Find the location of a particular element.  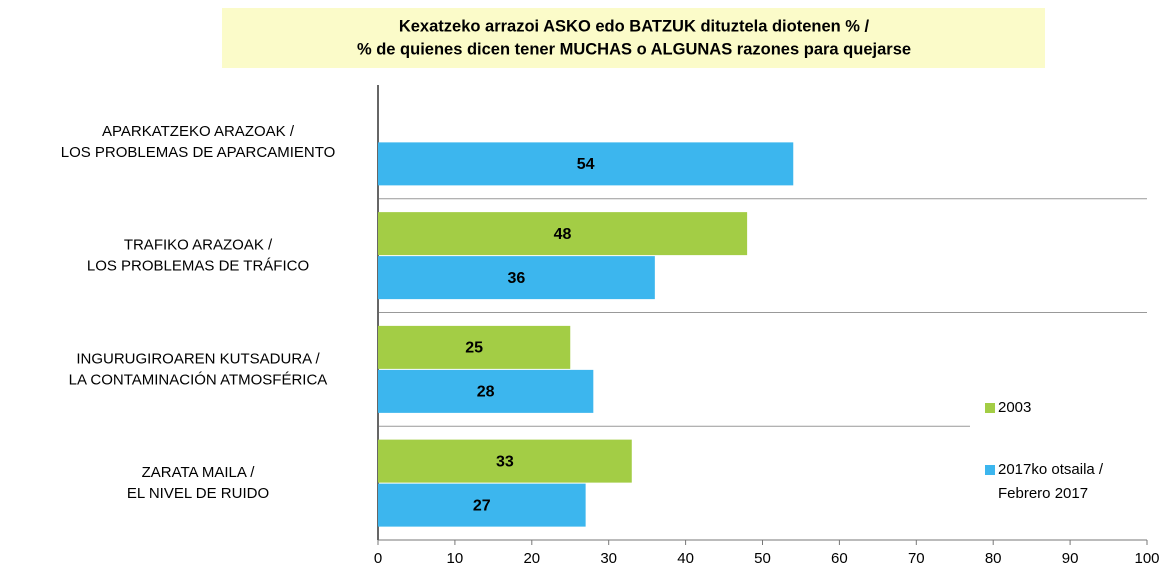

data-label: 36 is located at coordinates (517, 278).